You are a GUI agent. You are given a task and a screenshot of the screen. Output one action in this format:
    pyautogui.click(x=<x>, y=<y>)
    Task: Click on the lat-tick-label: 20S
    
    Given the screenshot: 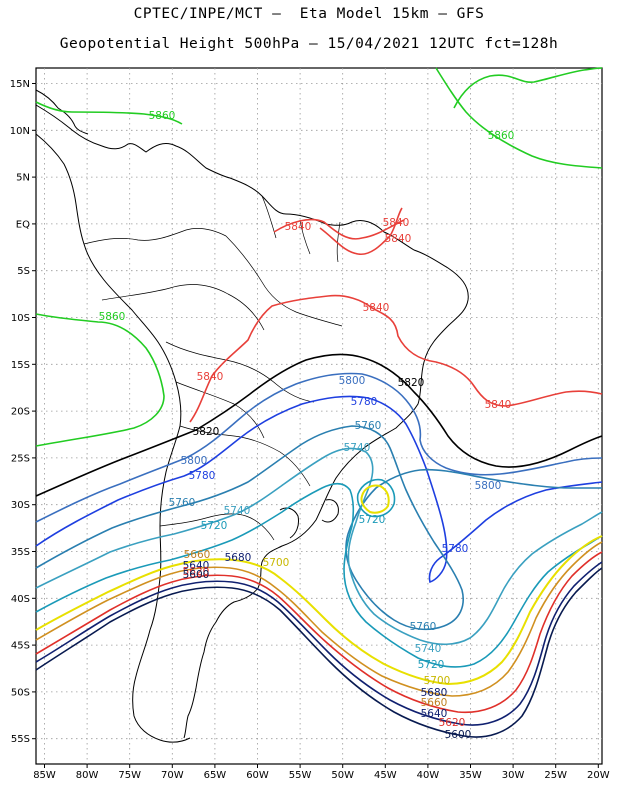 What is the action you would take?
    pyautogui.click(x=20, y=412)
    